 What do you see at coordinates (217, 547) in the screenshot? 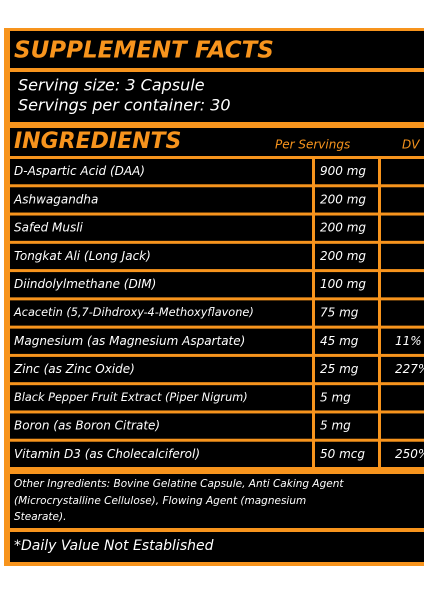
I see `note-band` at bounding box center [217, 547].